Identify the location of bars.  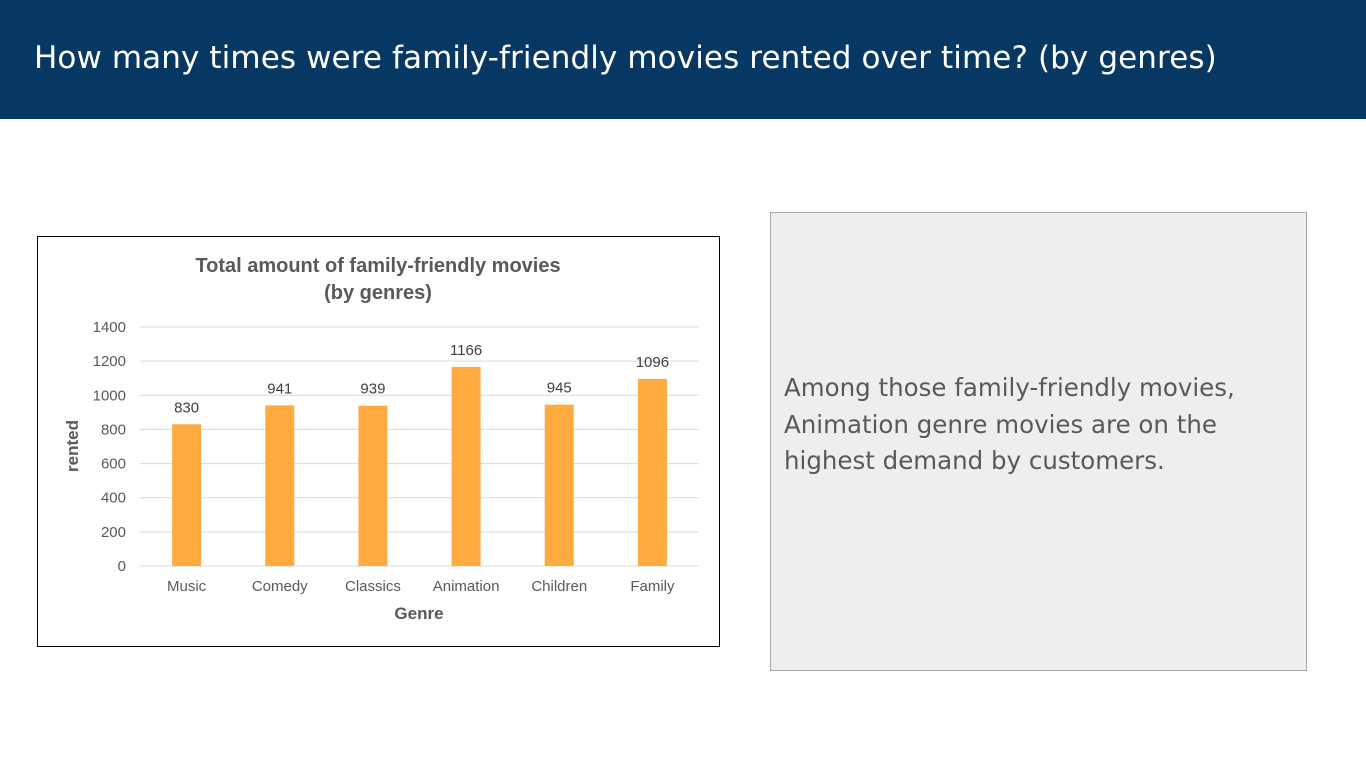
(419, 466).